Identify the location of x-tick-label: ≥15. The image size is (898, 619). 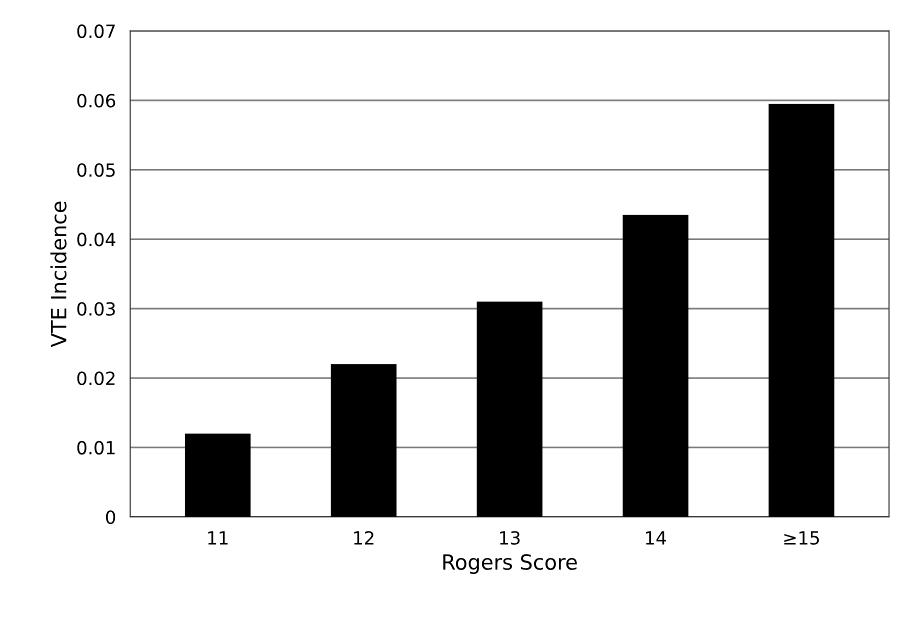
(801, 538).